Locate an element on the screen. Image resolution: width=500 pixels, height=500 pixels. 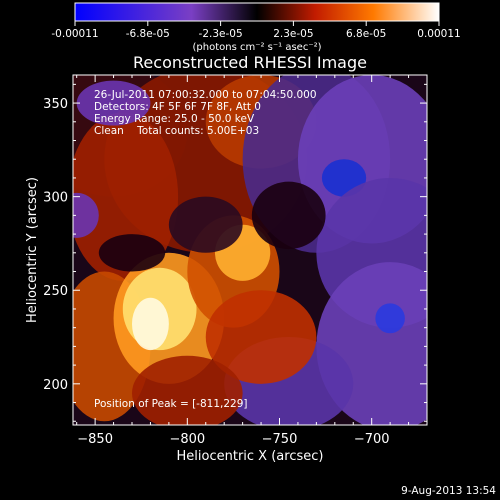
colorbar-tick-label: 0.00011 is located at coordinates (438, 34).